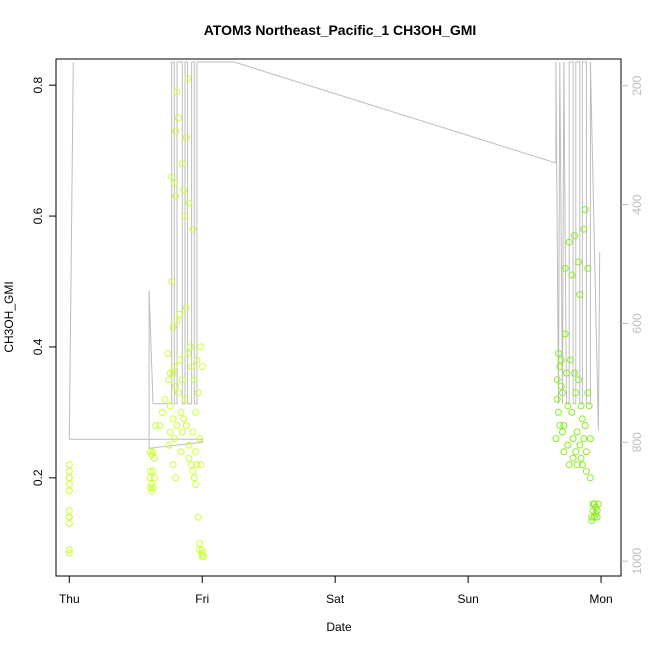 The height and width of the screenshot is (650, 650). Describe the element at coordinates (339, 627) in the screenshot. I see `x-axis-label: Date` at that location.